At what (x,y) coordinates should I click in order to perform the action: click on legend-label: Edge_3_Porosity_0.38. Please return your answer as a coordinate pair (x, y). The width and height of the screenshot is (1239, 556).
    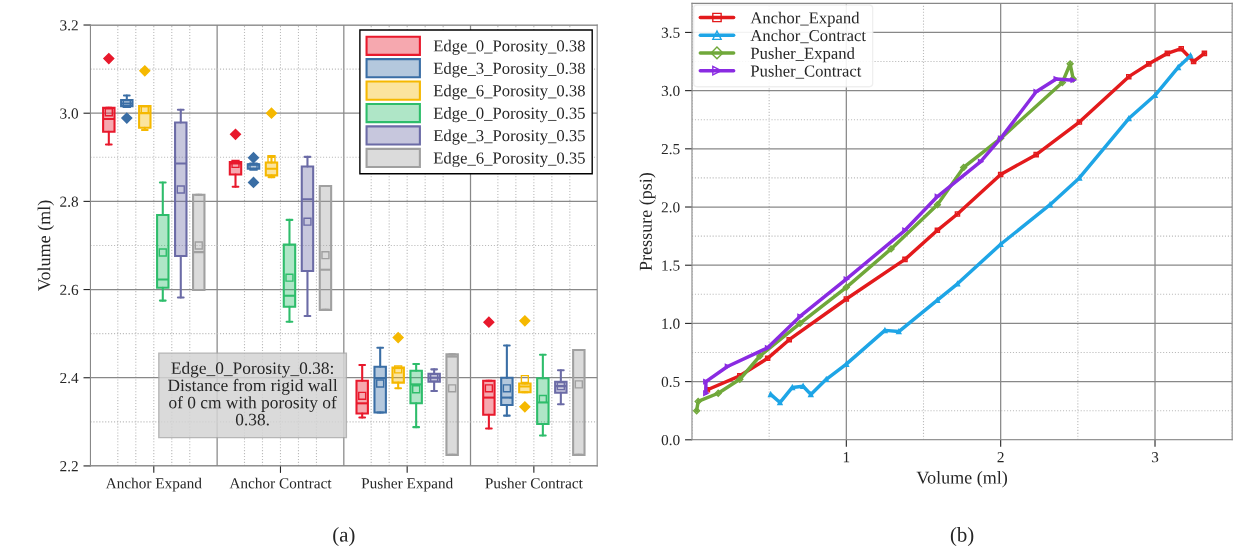
    Looking at the image, I should click on (509, 70).